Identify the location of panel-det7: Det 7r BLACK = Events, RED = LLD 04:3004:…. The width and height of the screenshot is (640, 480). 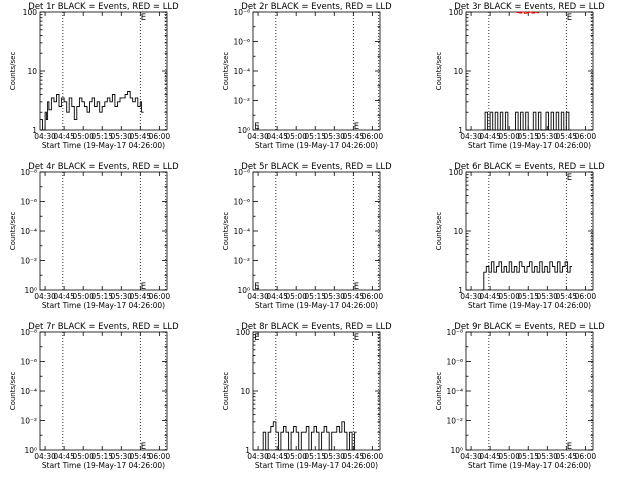
(94, 396).